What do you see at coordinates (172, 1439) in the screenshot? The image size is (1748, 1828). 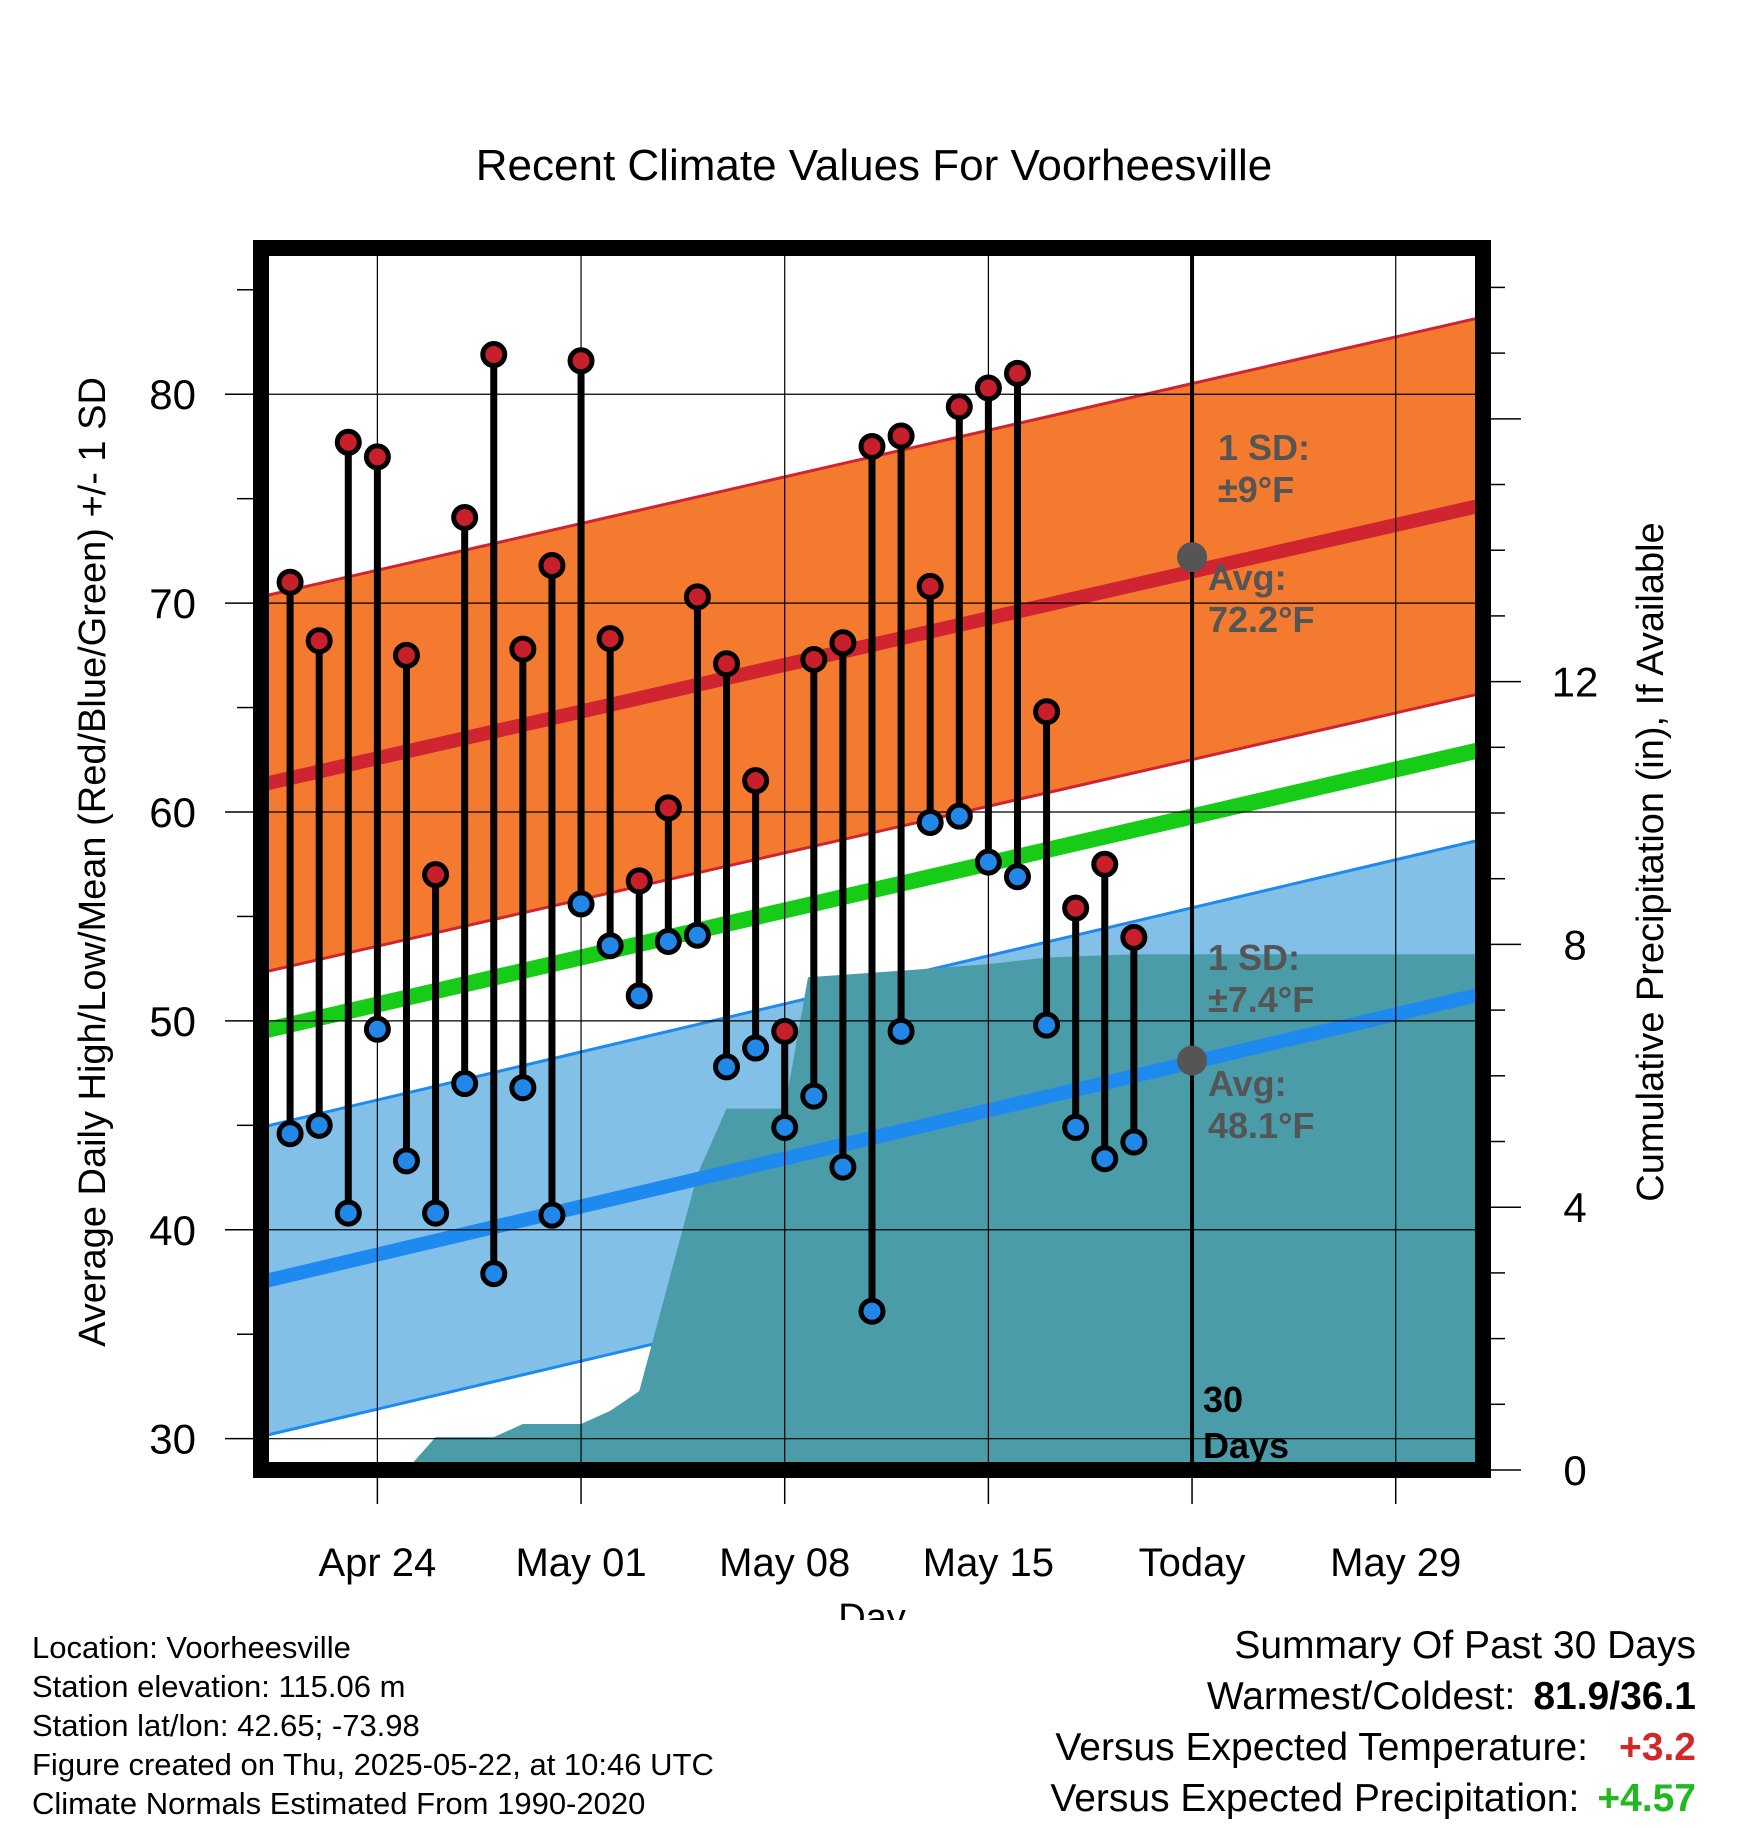 I see `y-tick-label: 30` at bounding box center [172, 1439].